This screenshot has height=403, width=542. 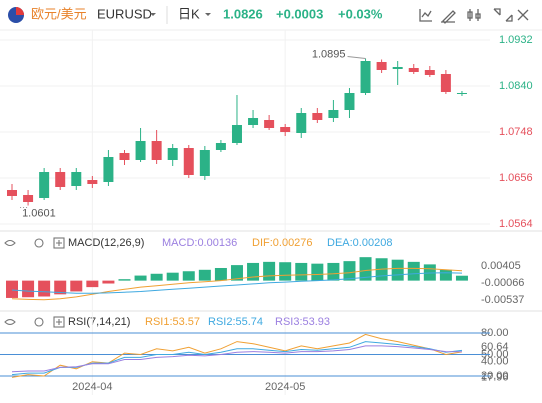 What do you see at coordinates (59, 13) in the screenshot?
I see `pair-name: 欧元/美元` at bounding box center [59, 13].